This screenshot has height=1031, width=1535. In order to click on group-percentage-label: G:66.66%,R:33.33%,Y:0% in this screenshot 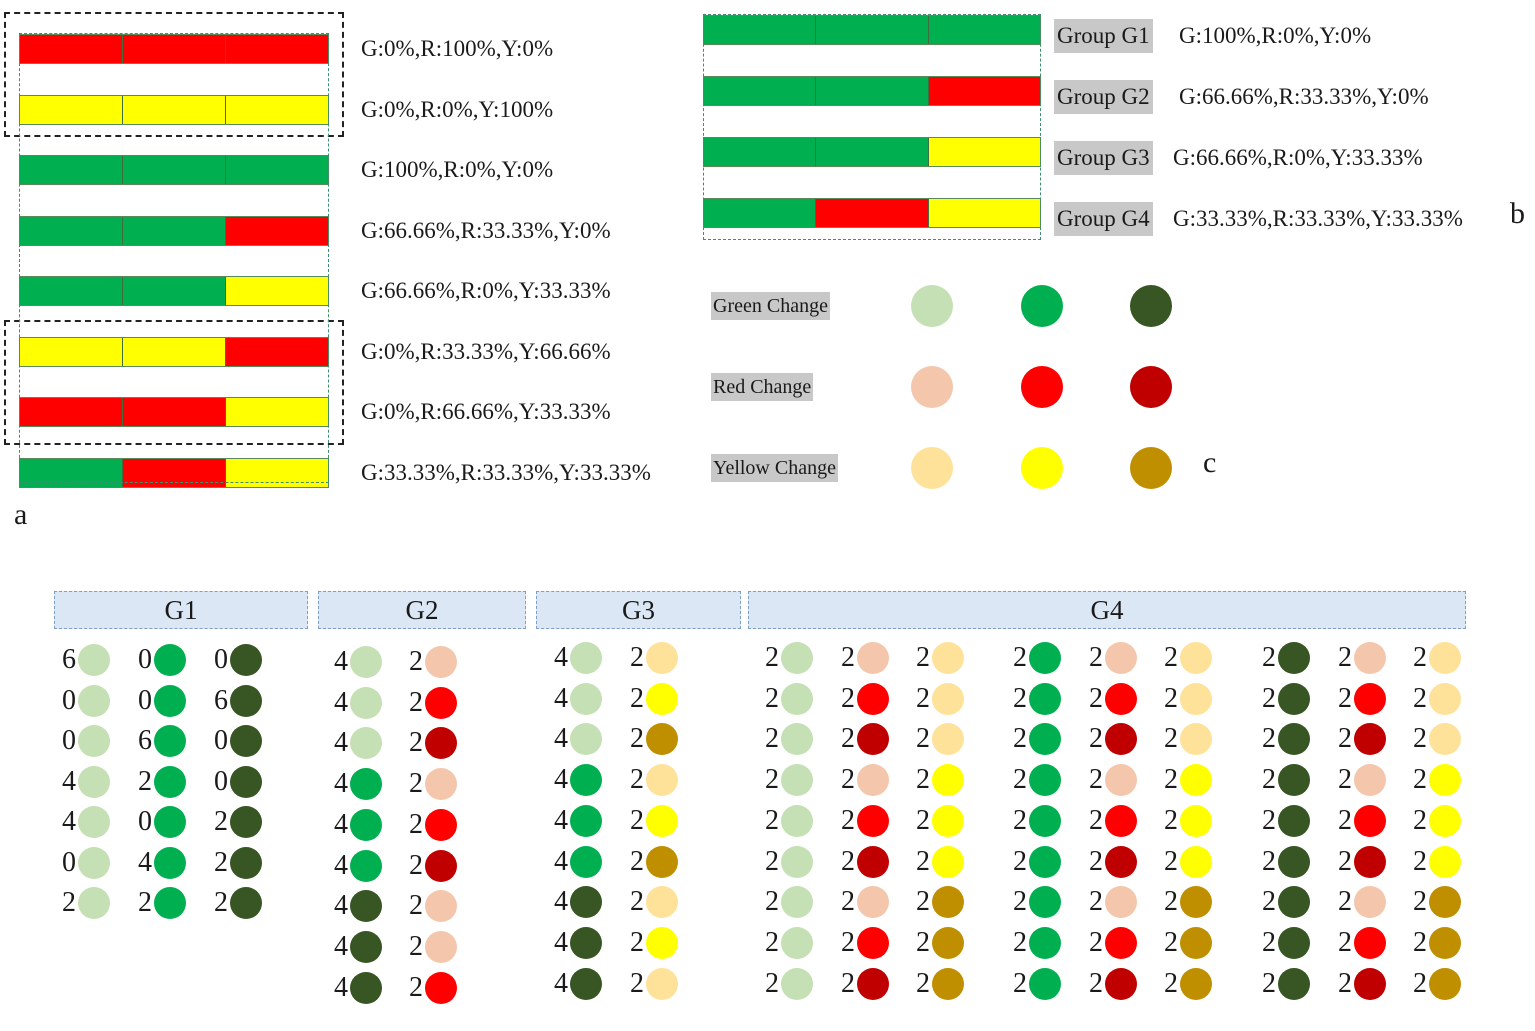, I will do `click(1304, 96)`.